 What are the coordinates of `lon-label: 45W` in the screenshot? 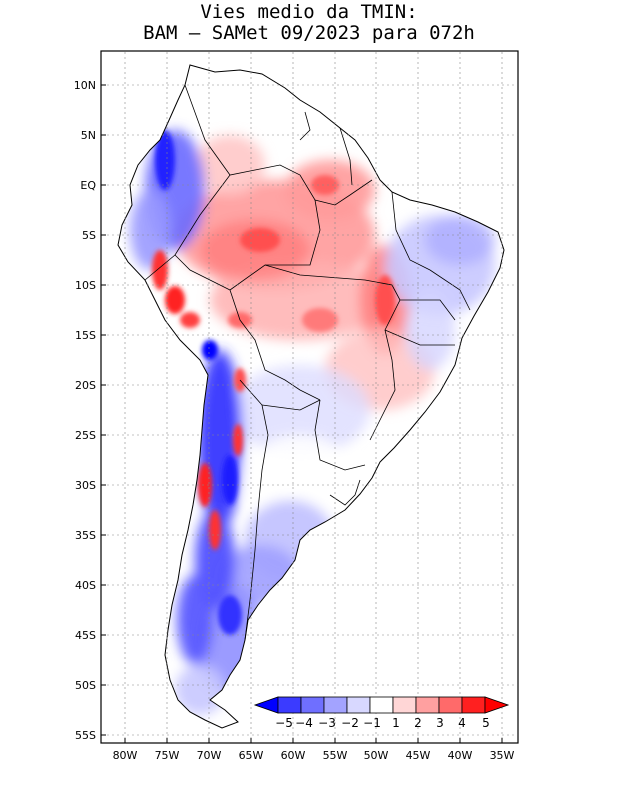 It's located at (418, 755).